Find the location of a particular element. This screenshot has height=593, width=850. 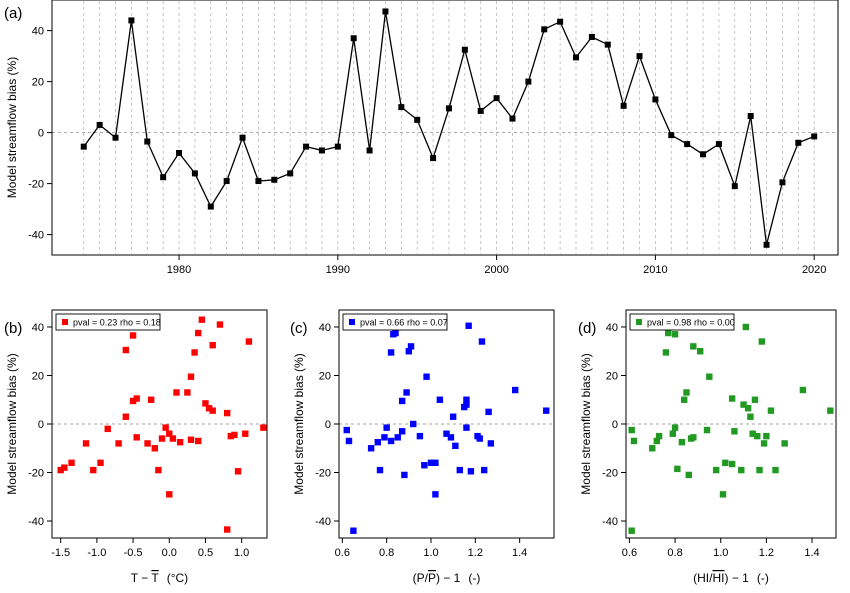

legend-pval: pval = 0.23 is located at coordinates (95, 323).